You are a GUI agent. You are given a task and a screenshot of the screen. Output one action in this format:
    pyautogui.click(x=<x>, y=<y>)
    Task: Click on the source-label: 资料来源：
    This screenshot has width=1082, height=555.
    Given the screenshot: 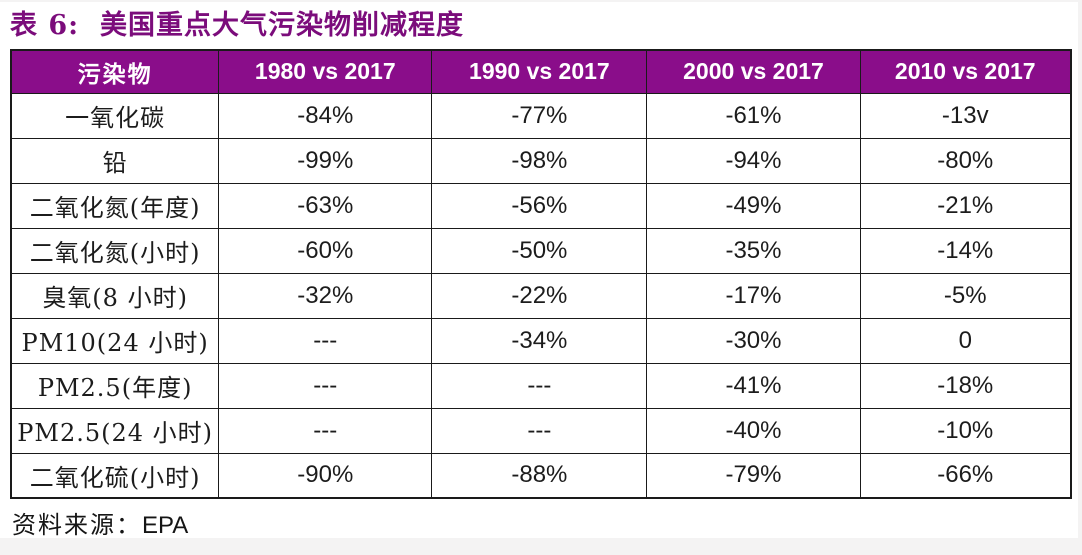 What is the action you would take?
    pyautogui.click(x=77, y=525)
    